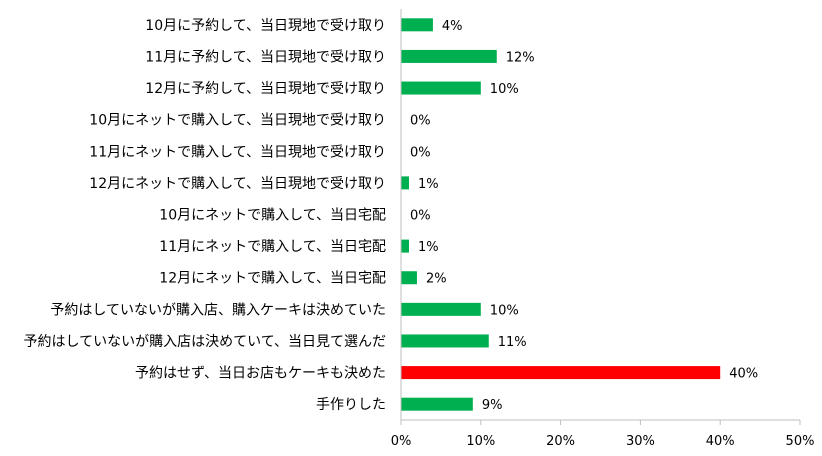  What do you see at coordinates (265, 89) in the screenshot?
I see `category-label: 12月に予約して、当日現地で受け取り` at bounding box center [265, 89].